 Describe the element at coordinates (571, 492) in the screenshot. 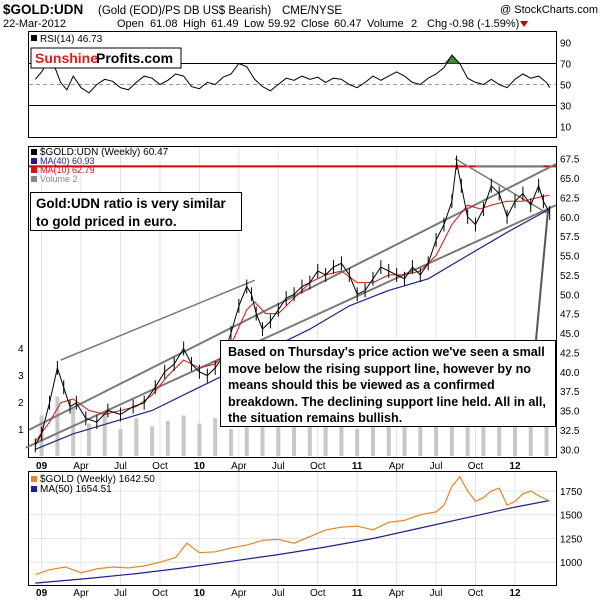

I see `gold-tick-label: 1750` at that location.